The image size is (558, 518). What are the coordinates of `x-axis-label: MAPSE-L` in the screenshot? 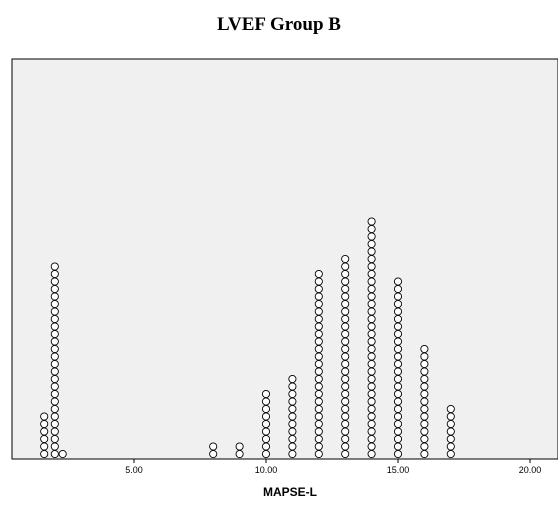 It's located at (290, 492).